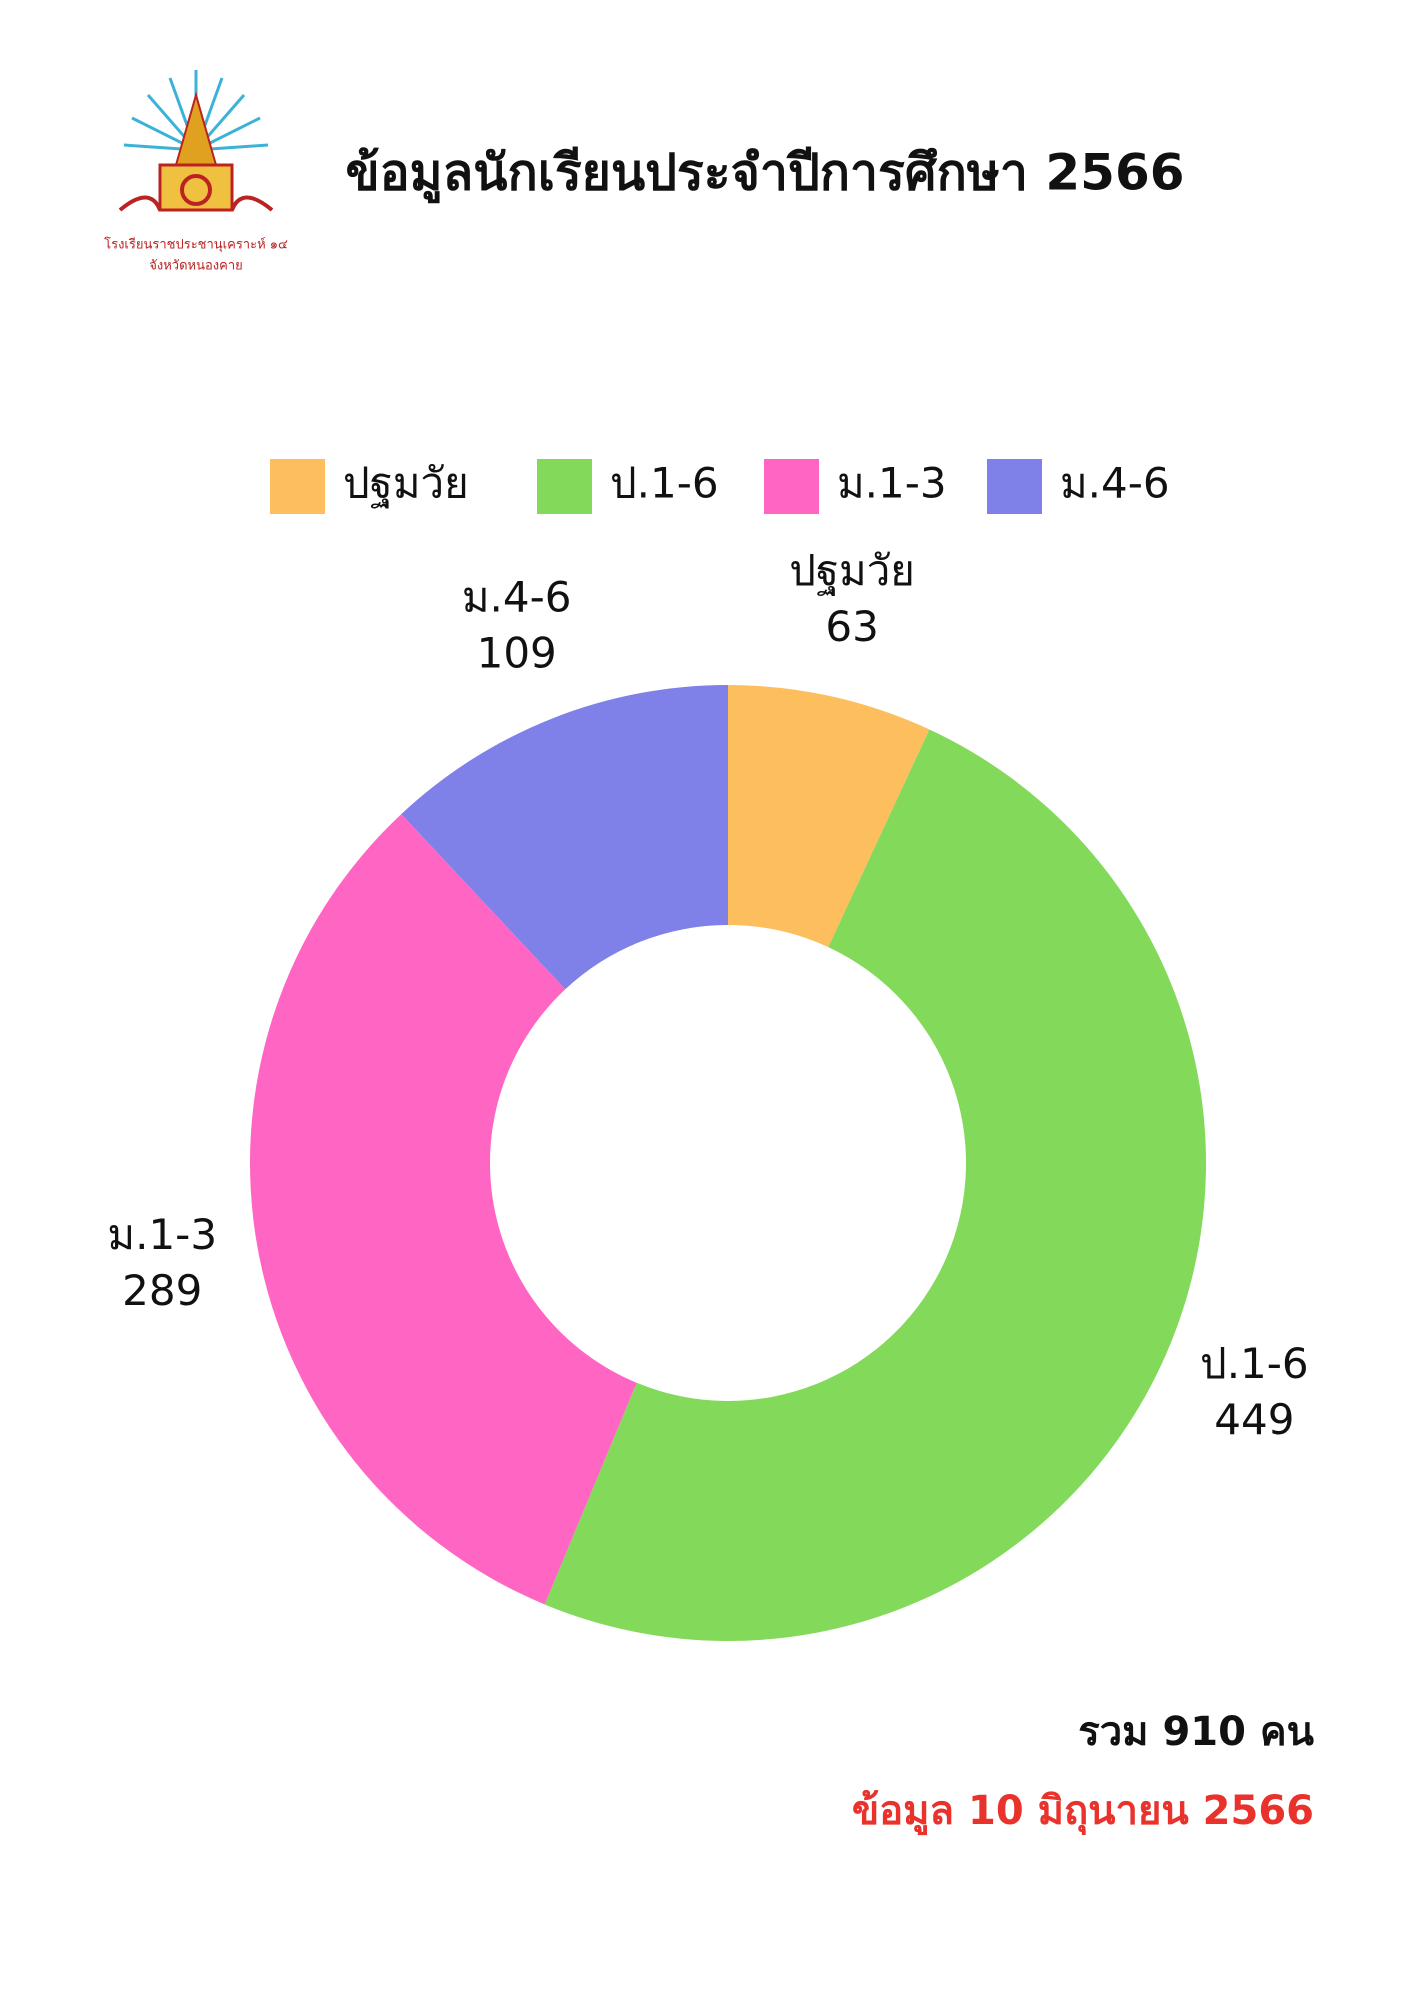  Describe the element at coordinates (162, 1290) in the screenshot. I see `slice-value: 289` at that location.